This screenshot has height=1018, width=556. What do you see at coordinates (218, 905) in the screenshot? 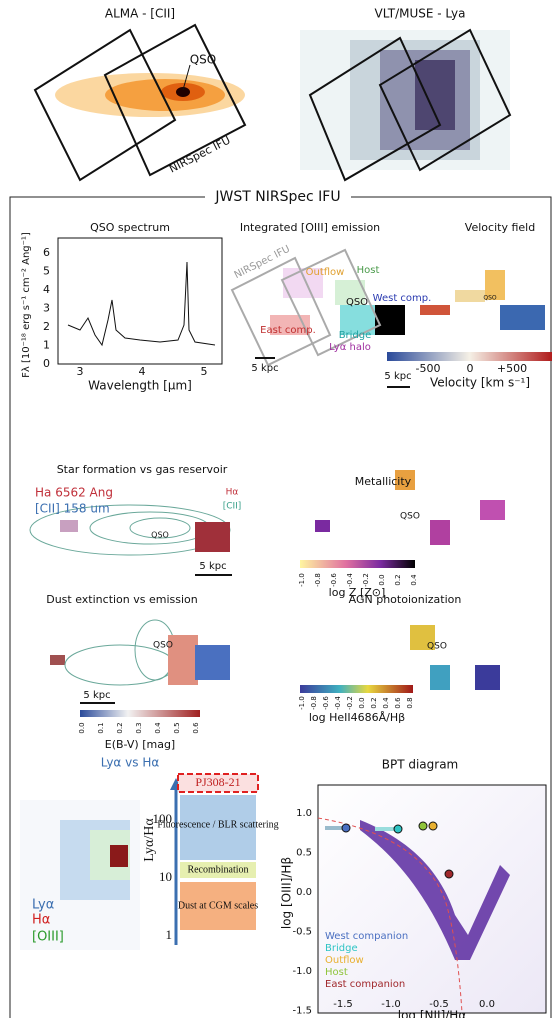
I see `label: Dust at CGM scales` at bounding box center [218, 905].